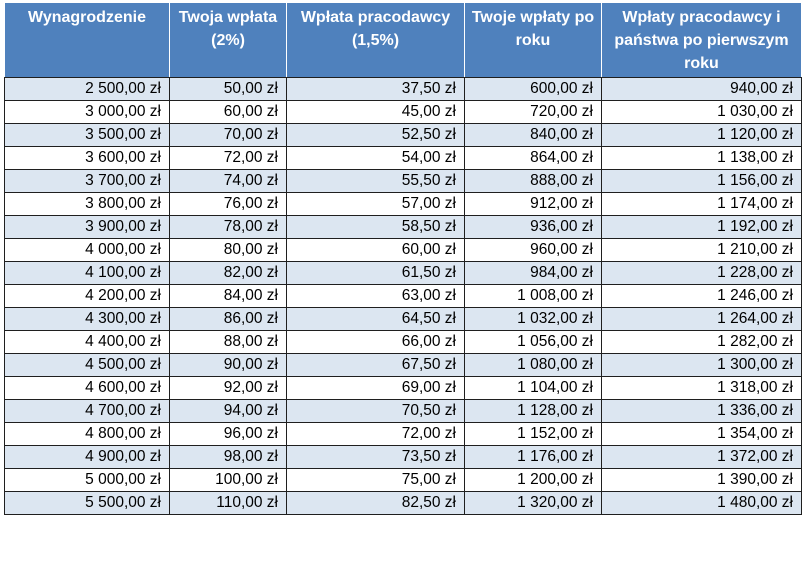 The image size is (807, 580). Describe the element at coordinates (375, 480) in the screenshot. I see `cell-wplata-pracodawcy: 75,00 zł` at that location.